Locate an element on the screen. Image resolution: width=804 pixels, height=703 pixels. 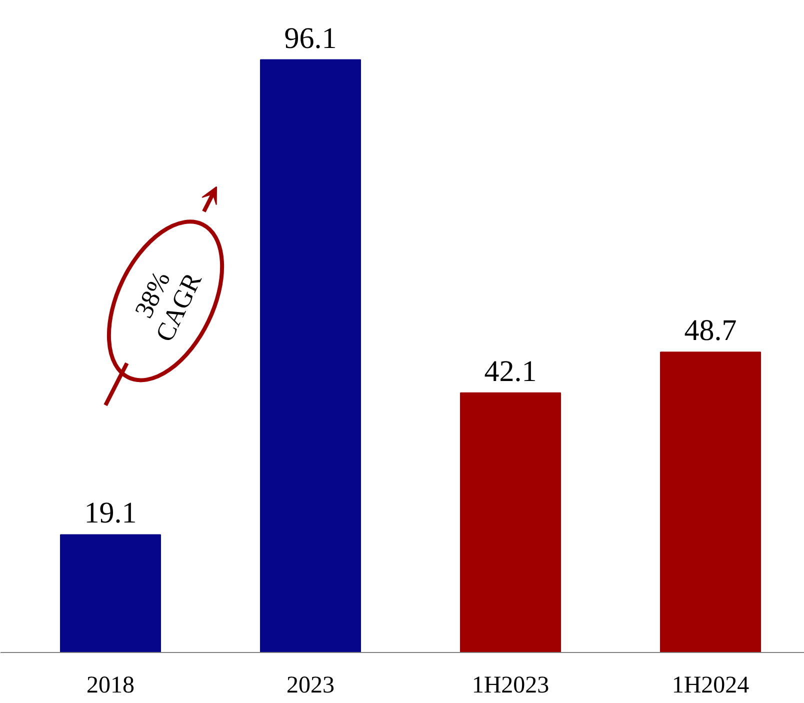
data-label: 42.1 is located at coordinates (510, 371).